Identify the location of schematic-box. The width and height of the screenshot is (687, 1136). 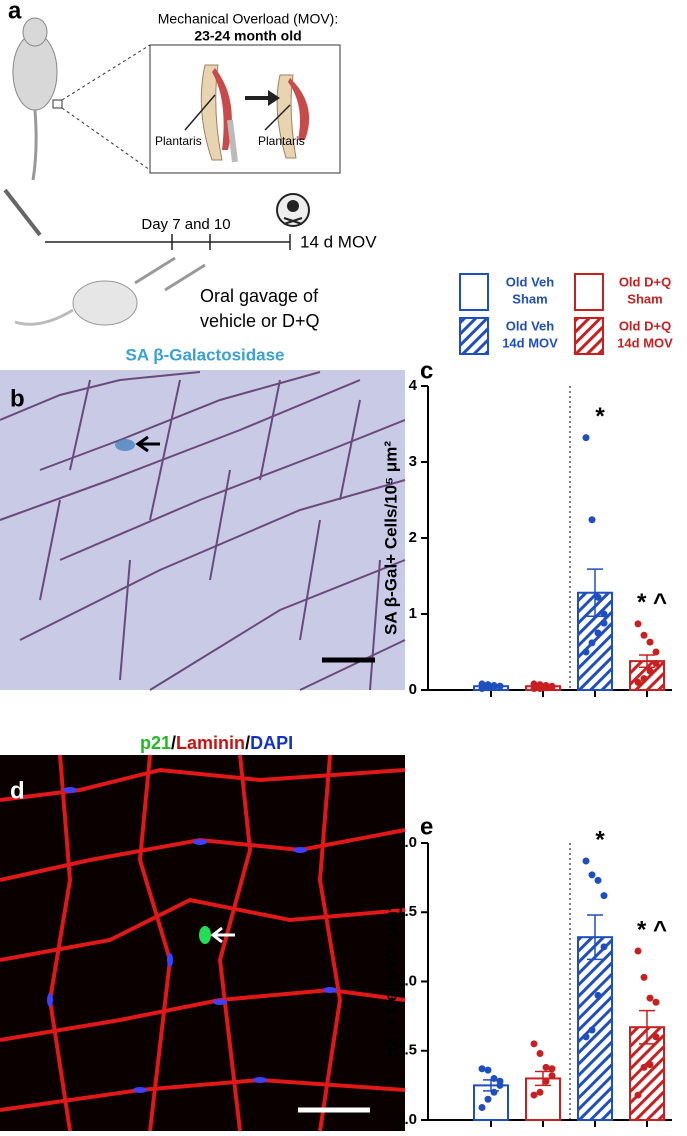
(245, 109).